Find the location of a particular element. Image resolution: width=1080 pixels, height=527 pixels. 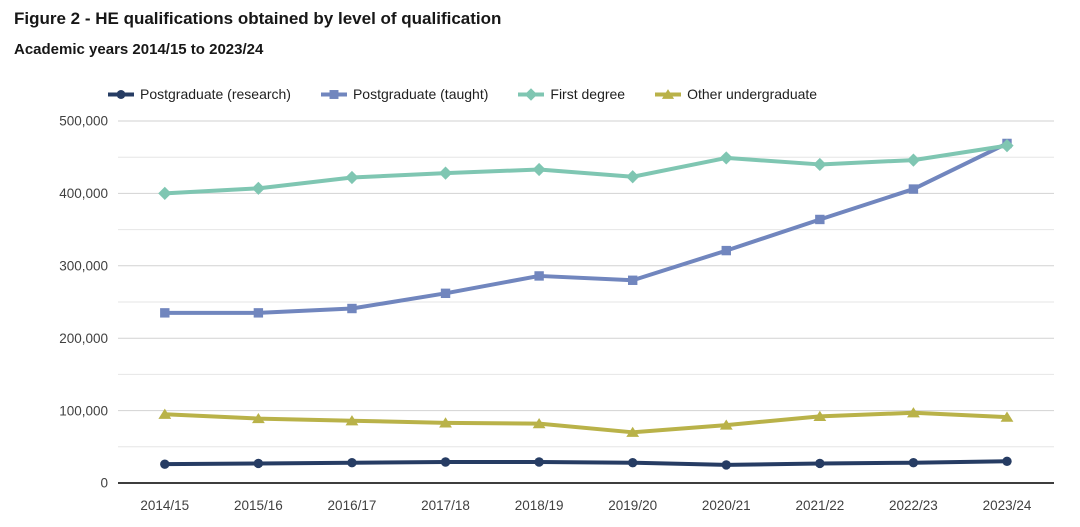

series-first-degree is located at coordinates (586, 169).